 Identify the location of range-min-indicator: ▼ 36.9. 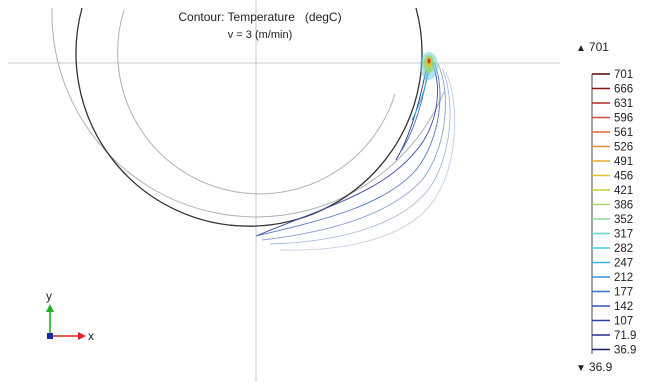
(594, 367).